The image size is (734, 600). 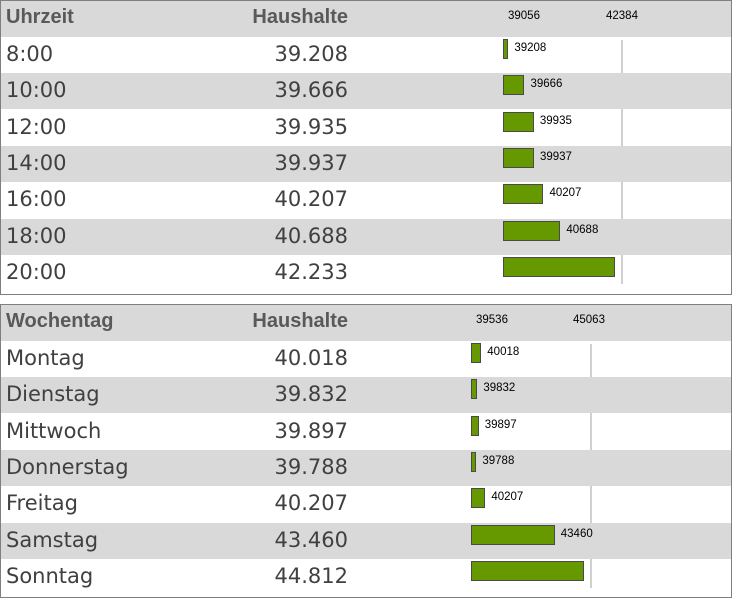 What do you see at coordinates (36, 126) in the screenshot?
I see `row-label: 12:00` at bounding box center [36, 126].